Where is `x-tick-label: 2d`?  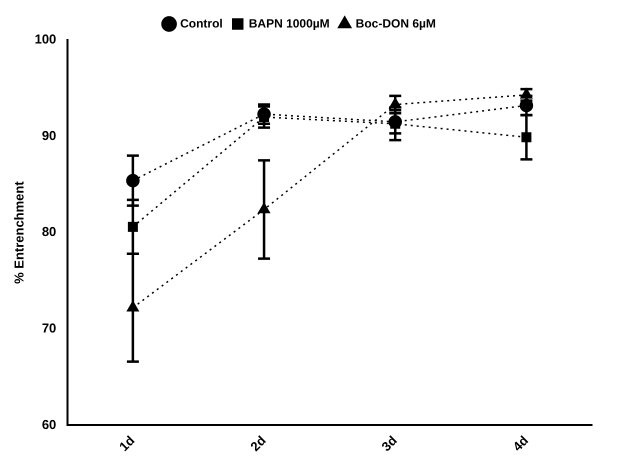 x-tick-label: 2d is located at coordinates (258, 443).